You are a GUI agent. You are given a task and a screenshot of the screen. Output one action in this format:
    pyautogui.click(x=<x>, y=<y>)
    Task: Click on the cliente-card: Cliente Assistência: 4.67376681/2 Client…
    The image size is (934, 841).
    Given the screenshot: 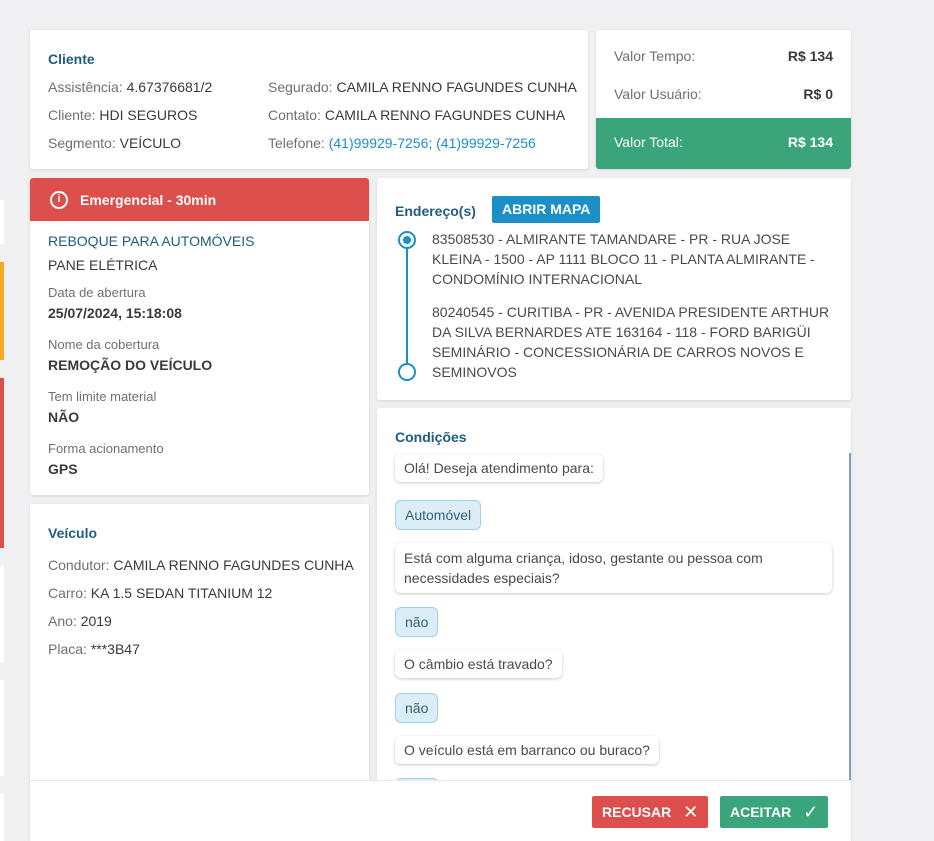 What is the action you would take?
    pyautogui.click(x=309, y=99)
    